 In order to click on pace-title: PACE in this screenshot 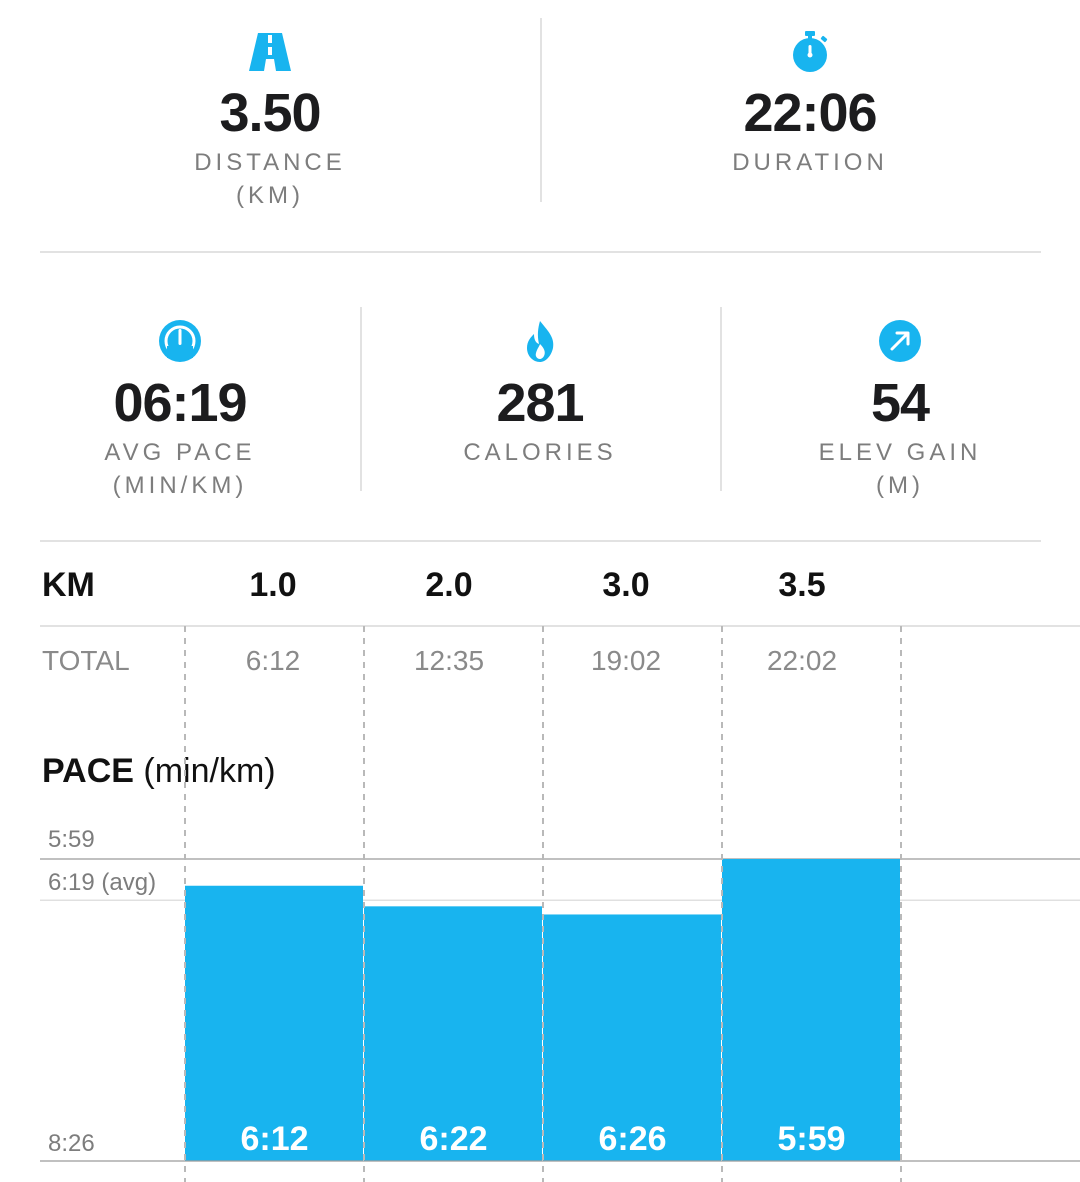, I will do `click(88, 771)`.